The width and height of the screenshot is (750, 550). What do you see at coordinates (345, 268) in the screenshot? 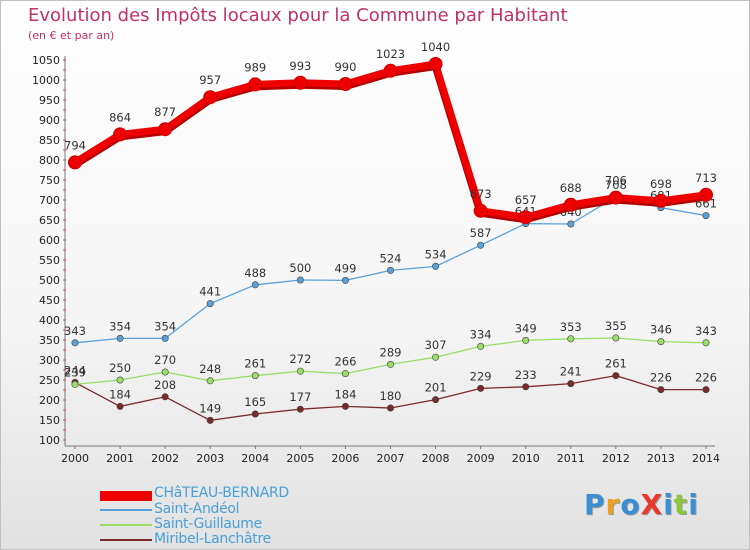
I see `data-label: 499` at bounding box center [345, 268].